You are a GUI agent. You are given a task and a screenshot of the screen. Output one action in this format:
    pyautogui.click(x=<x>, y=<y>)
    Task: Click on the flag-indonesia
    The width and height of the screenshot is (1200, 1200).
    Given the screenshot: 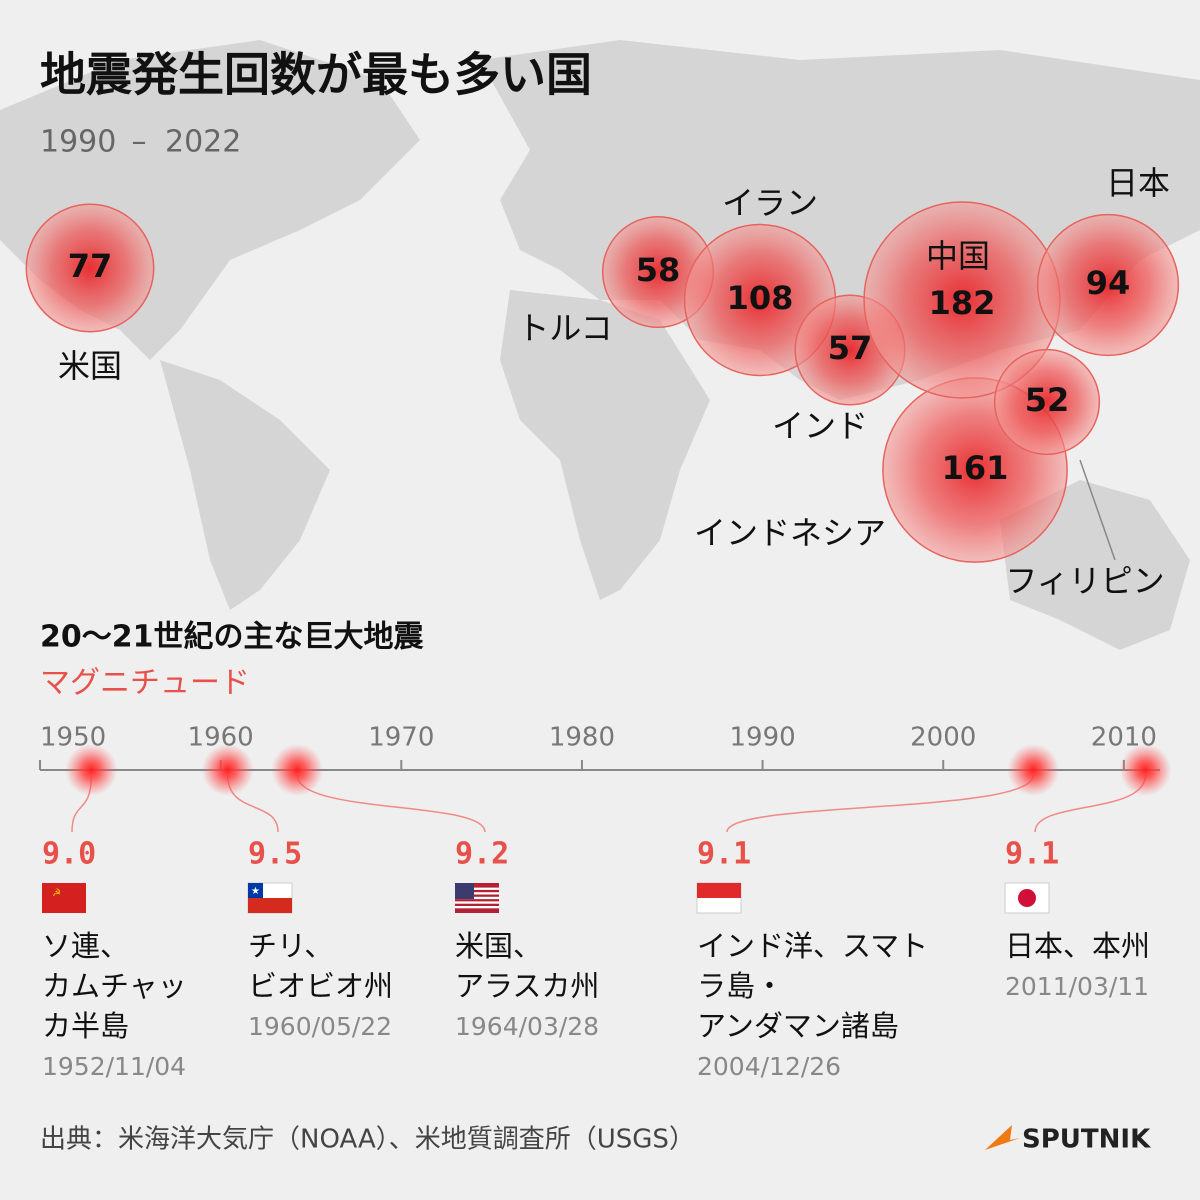 What is the action you would take?
    pyautogui.click(x=719, y=898)
    